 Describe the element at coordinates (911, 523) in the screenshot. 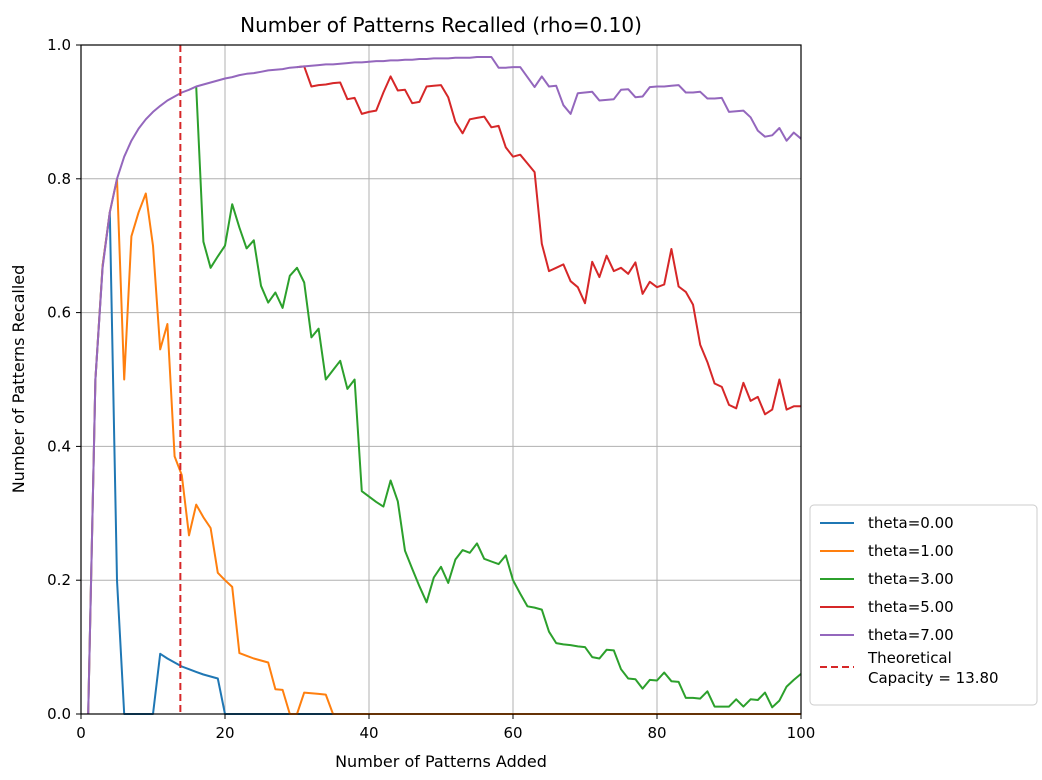

I see `legend-label: theta=0.00` at that location.